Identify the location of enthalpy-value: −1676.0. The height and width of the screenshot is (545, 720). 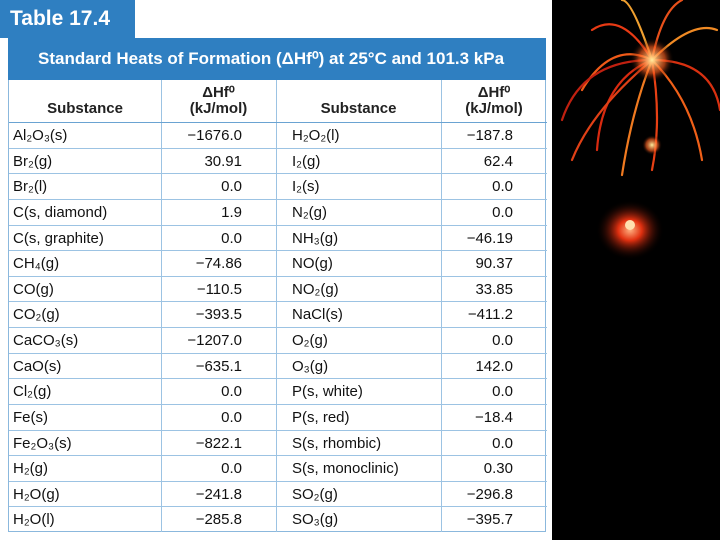
(214, 135).